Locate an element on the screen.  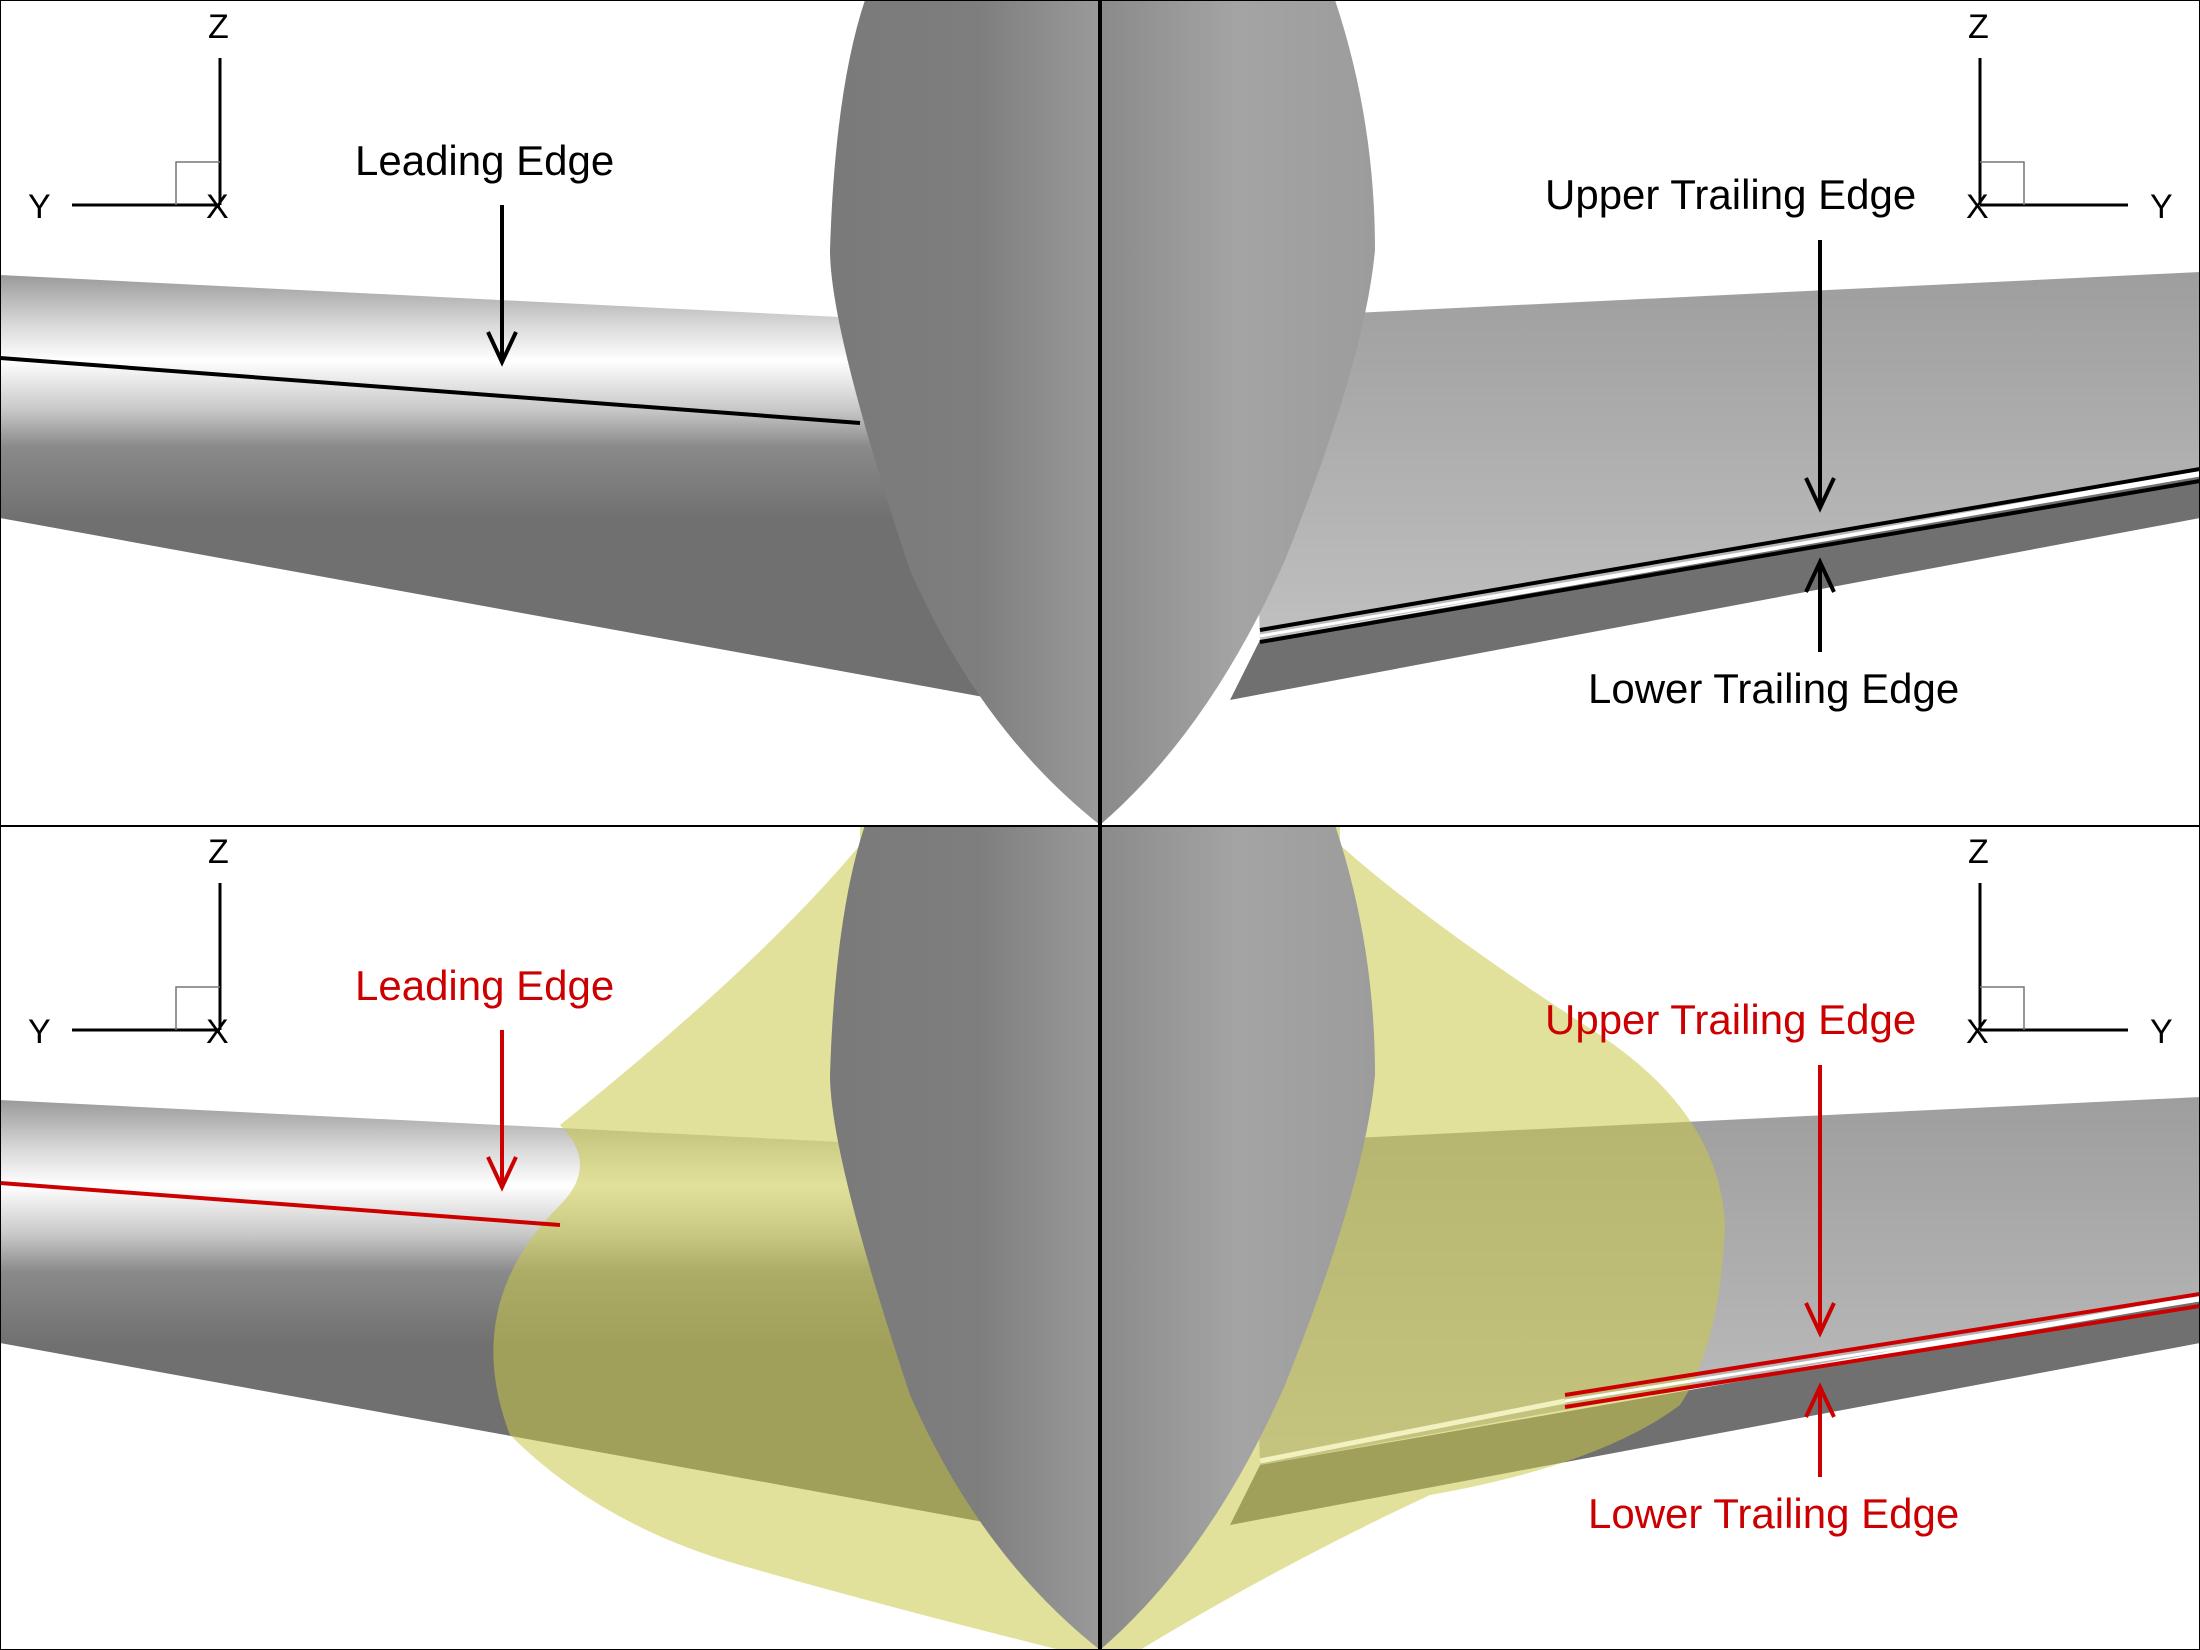
wing-surface is located at coordinates (500, 487).